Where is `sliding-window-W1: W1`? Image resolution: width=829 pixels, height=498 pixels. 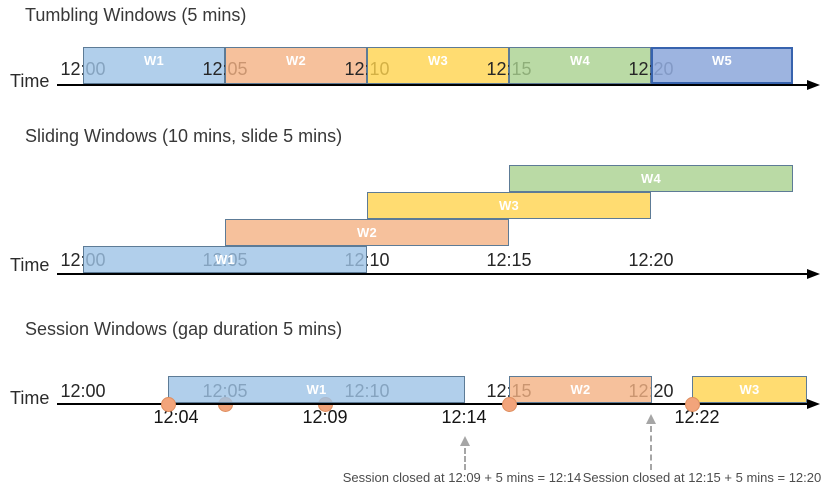
sliding-window-W1: W1 is located at coordinates (225, 259).